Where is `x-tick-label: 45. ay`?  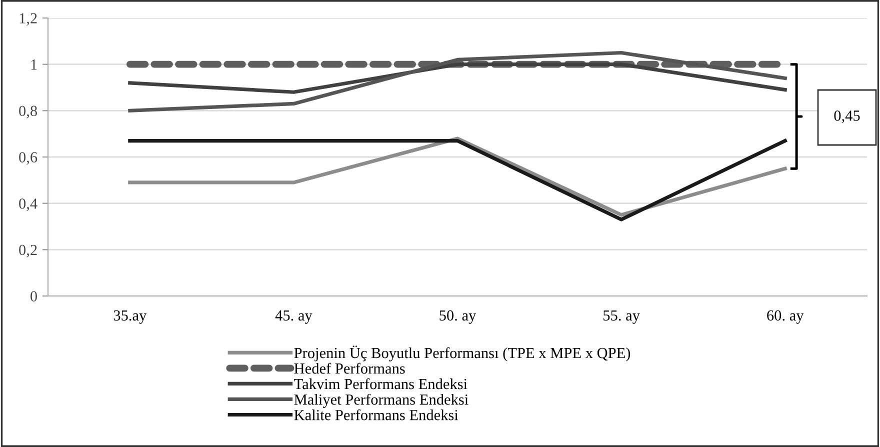 x-tick-label: 45. ay is located at coordinates (293, 317).